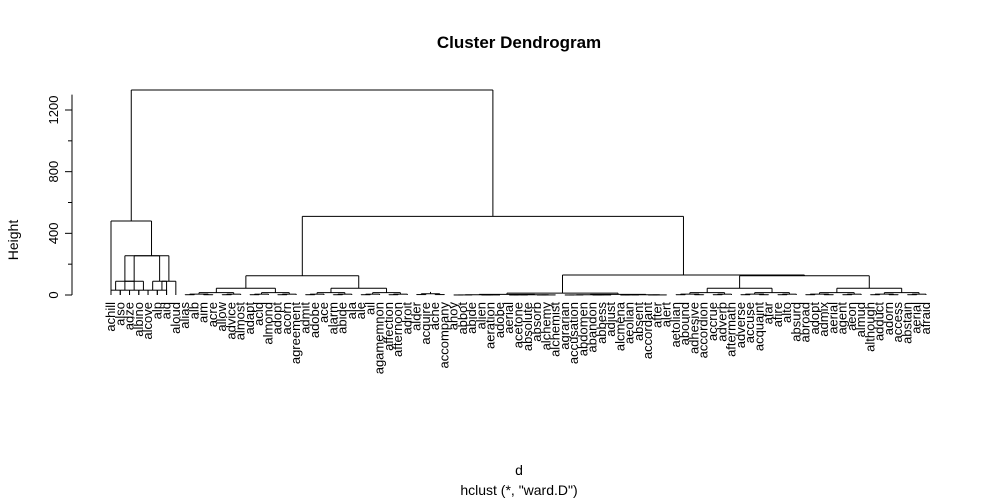 This screenshot has height=500, width=1000. Describe the element at coordinates (490, 325) in the screenshot. I see `leaf-label: aeration` at that location.